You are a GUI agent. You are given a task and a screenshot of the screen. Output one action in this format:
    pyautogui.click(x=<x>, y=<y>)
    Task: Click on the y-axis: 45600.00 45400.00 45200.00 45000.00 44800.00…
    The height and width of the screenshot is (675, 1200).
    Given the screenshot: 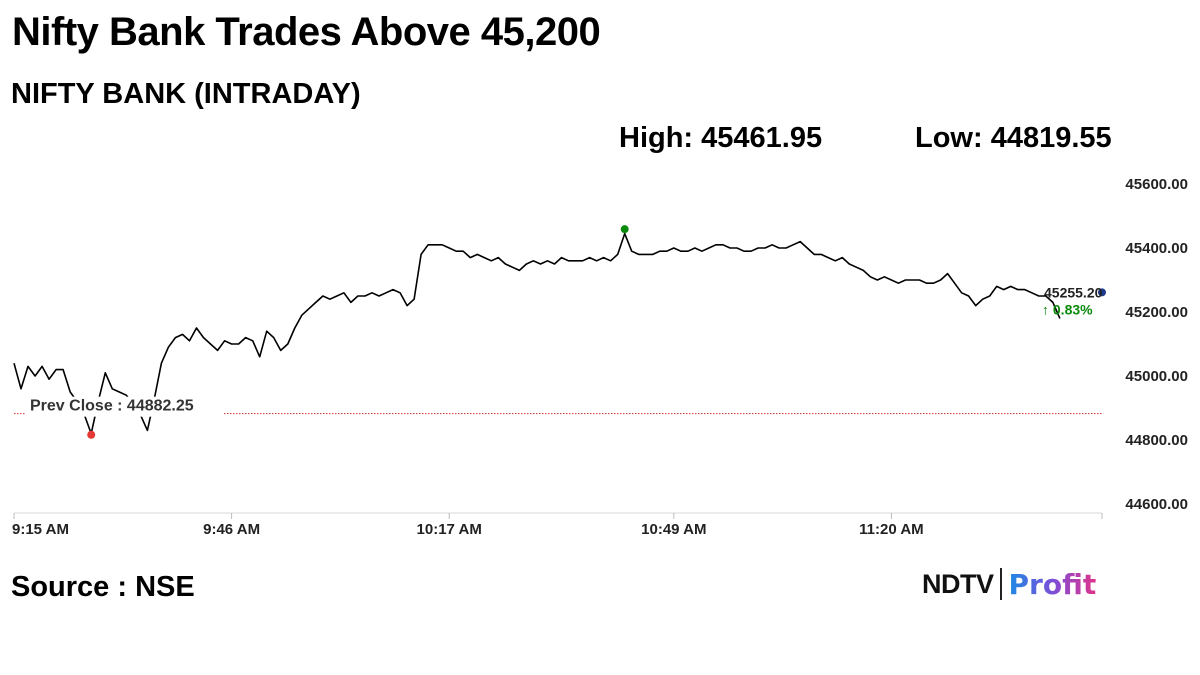 What is the action you would take?
    pyautogui.click(x=1156, y=344)
    